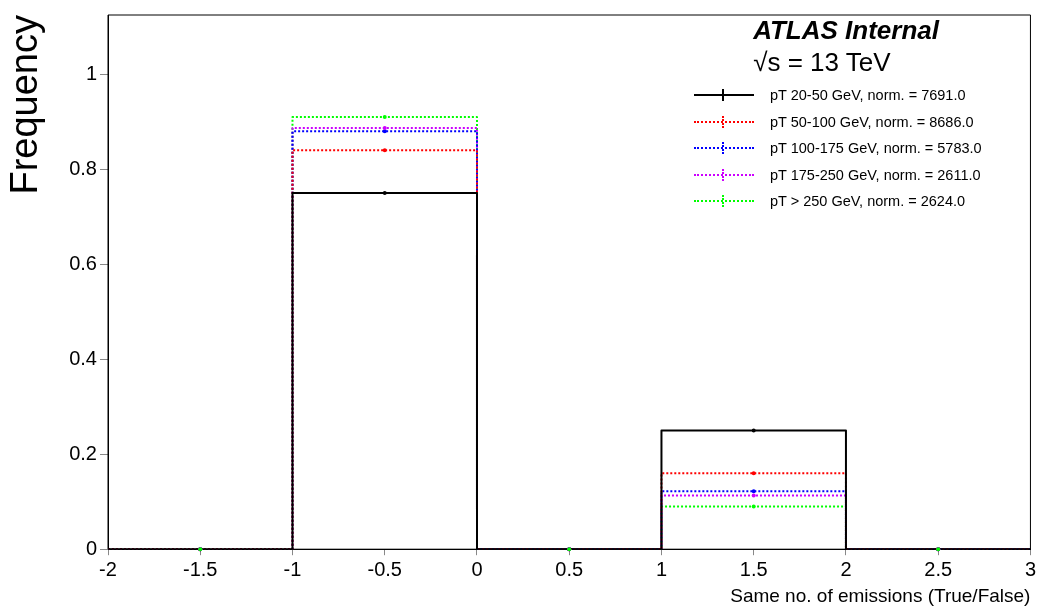  What do you see at coordinates (868, 95) in the screenshot?
I see `legend-label: pT 20-50 GeV, norm. = 7691.0` at bounding box center [868, 95].